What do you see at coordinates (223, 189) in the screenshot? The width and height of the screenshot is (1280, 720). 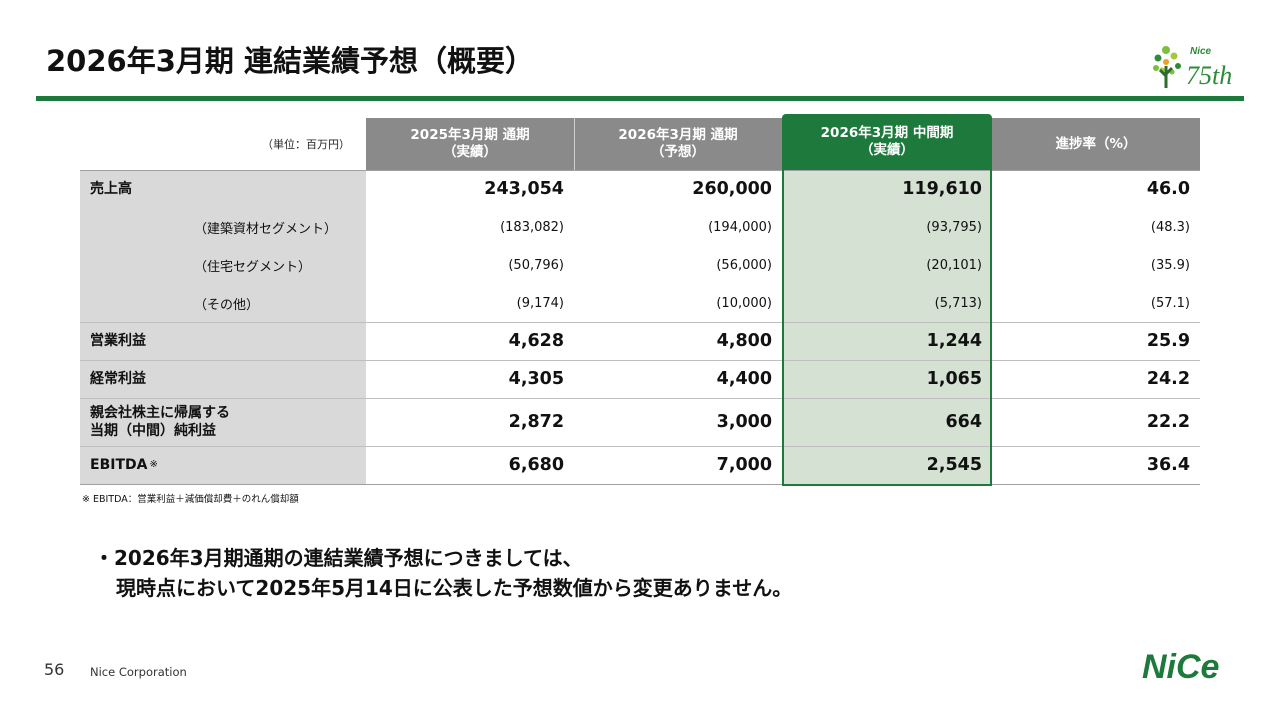 I see `row-label: 売上高` at bounding box center [223, 189].